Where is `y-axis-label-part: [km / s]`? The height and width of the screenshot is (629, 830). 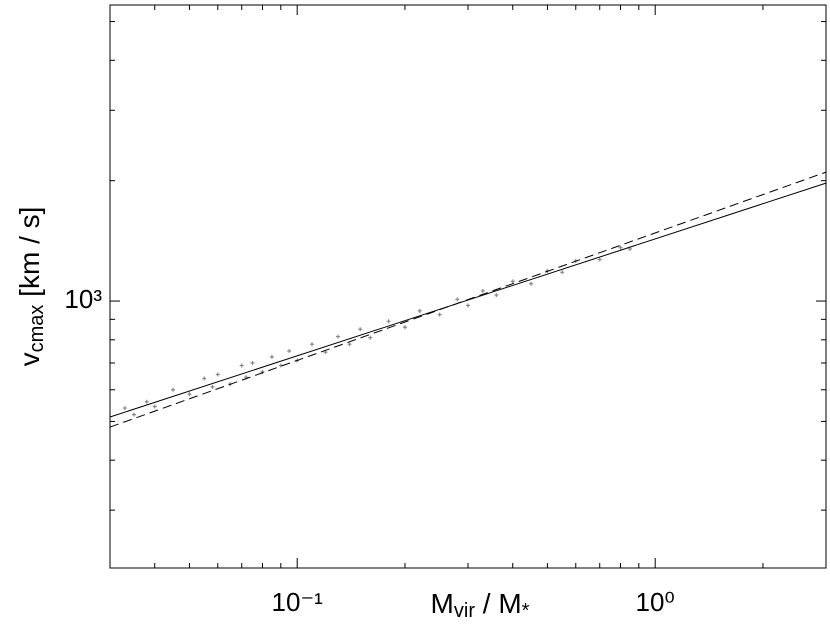 y-axis-label-part: [km / s] is located at coordinates (29, 256).